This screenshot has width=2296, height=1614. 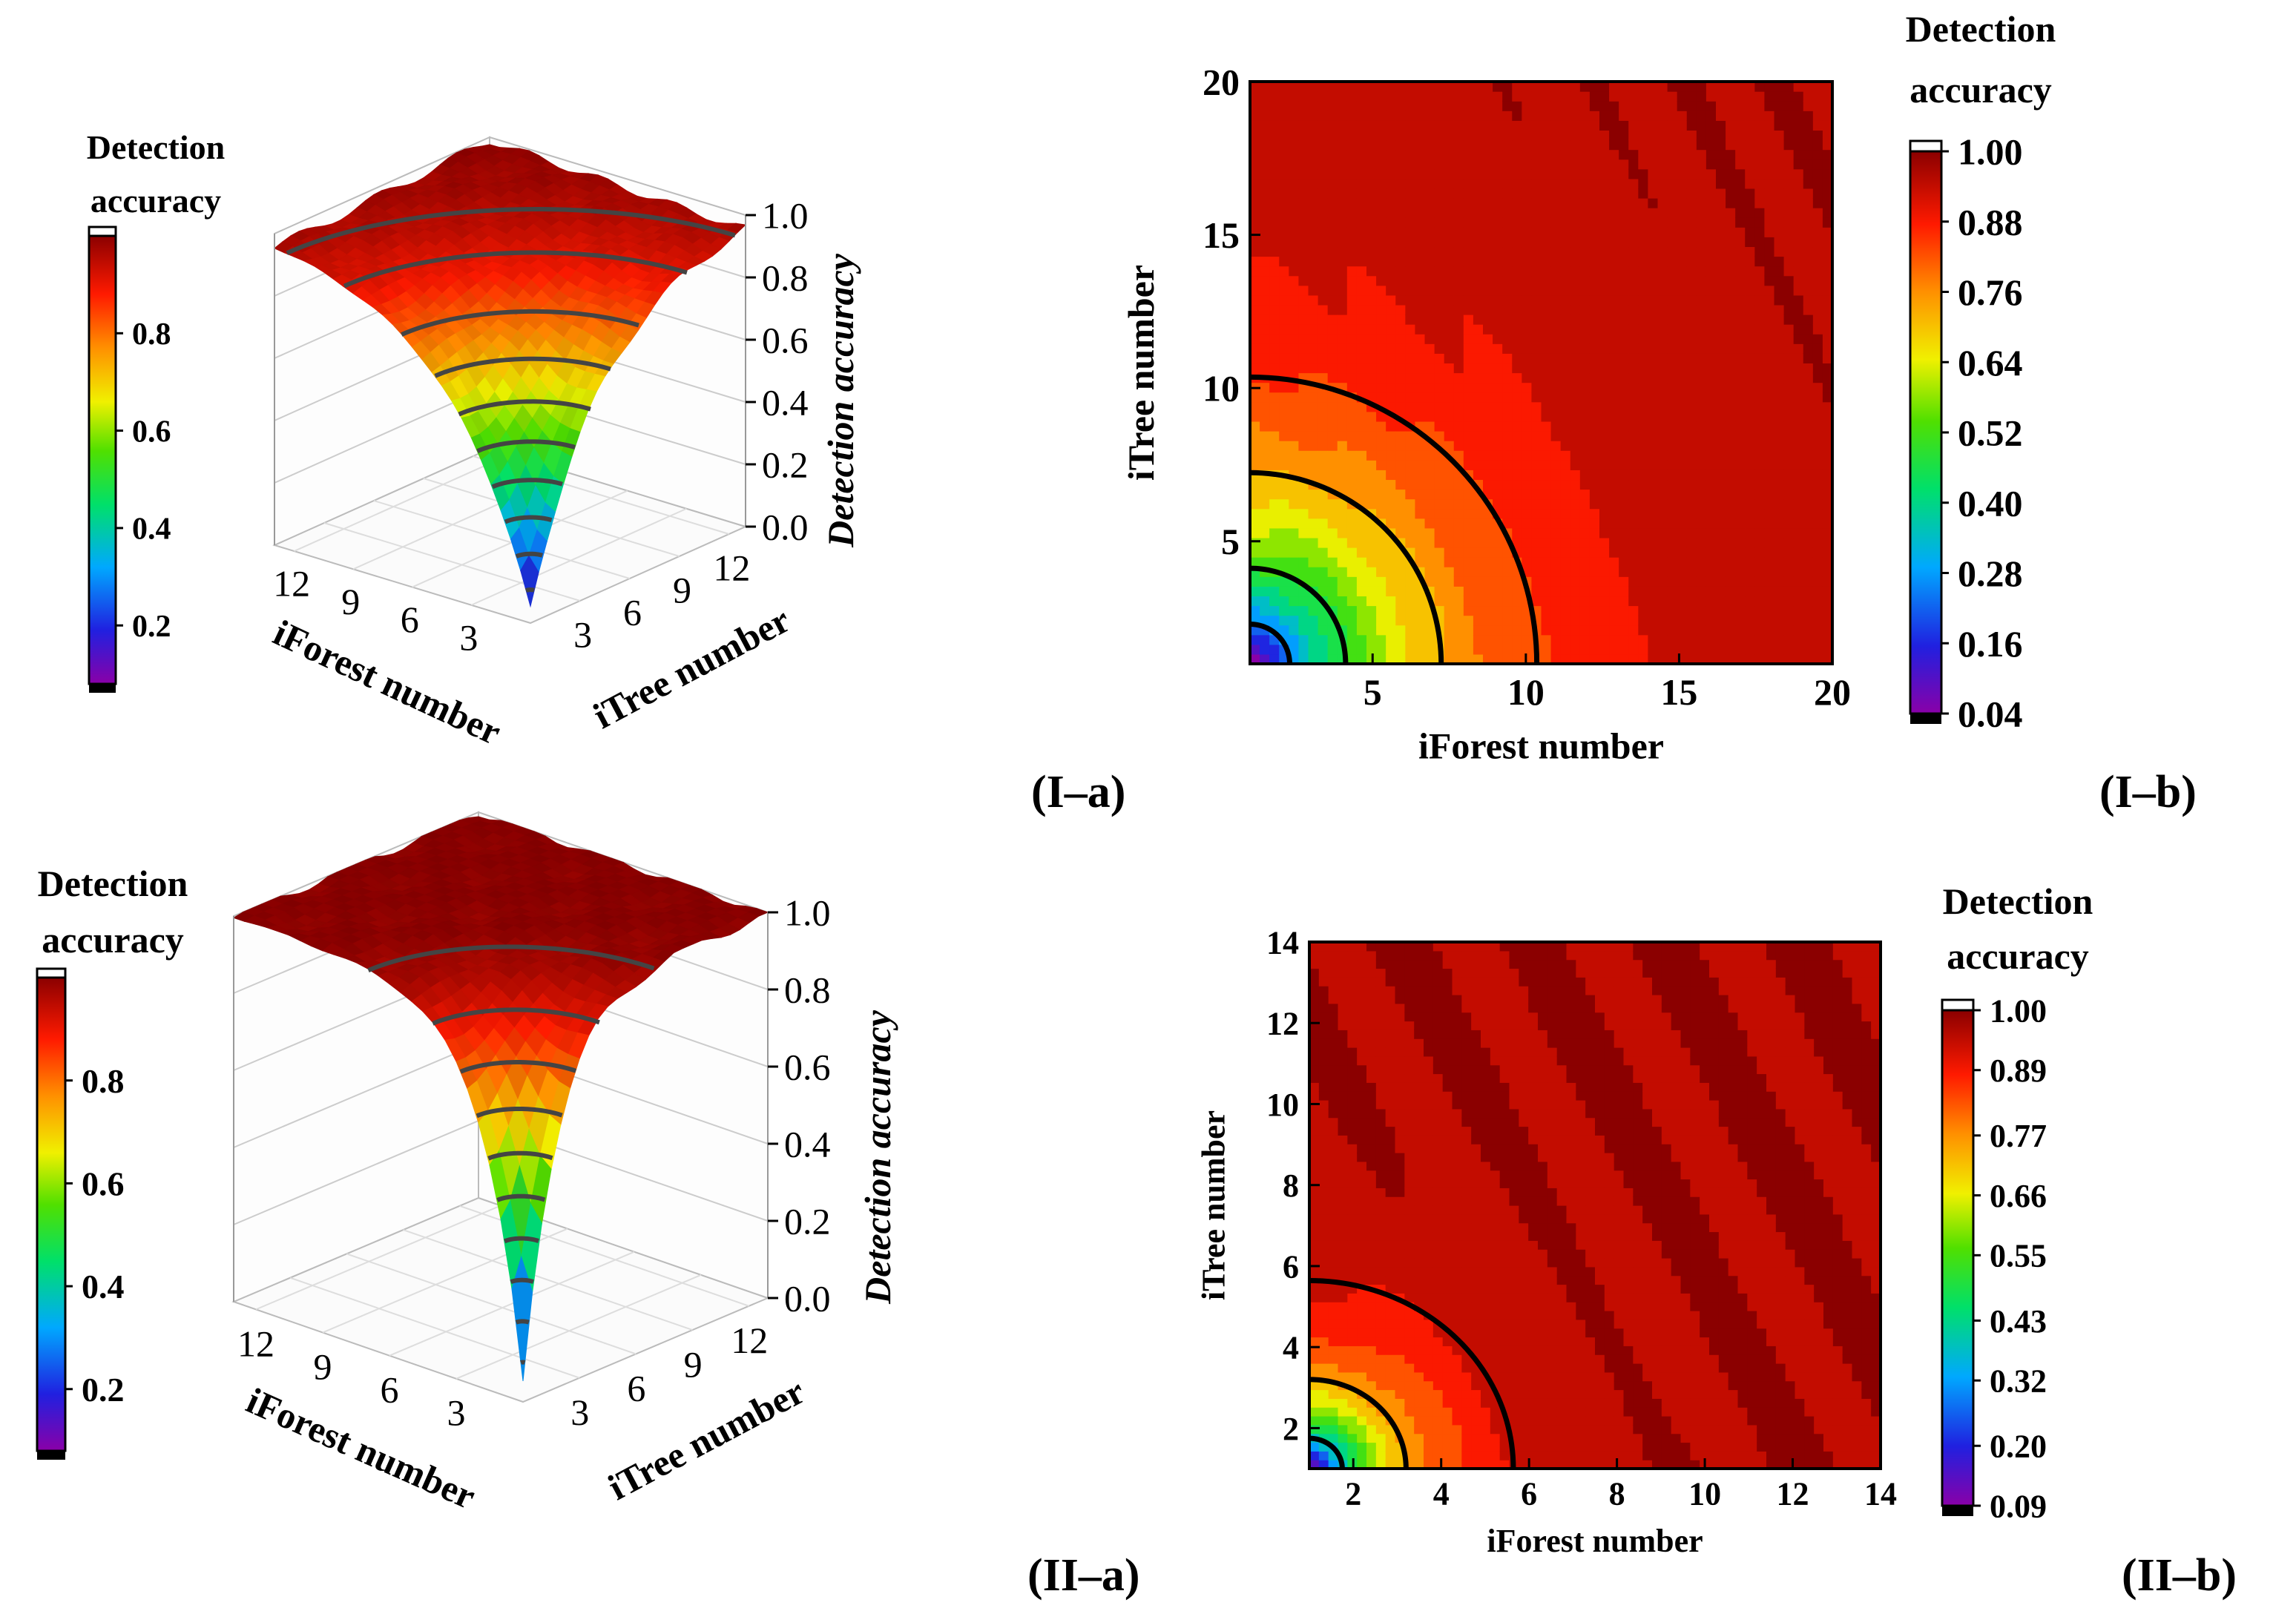 I want to click on floor-gridline, so click(x=434, y=1328).